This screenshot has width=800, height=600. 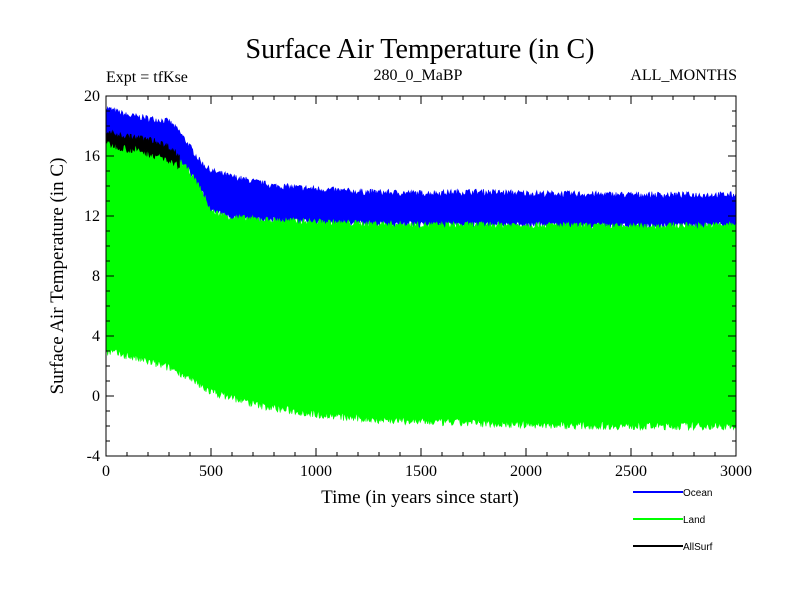 What do you see at coordinates (736, 471) in the screenshot?
I see `x-tick-label: 3000` at bounding box center [736, 471].